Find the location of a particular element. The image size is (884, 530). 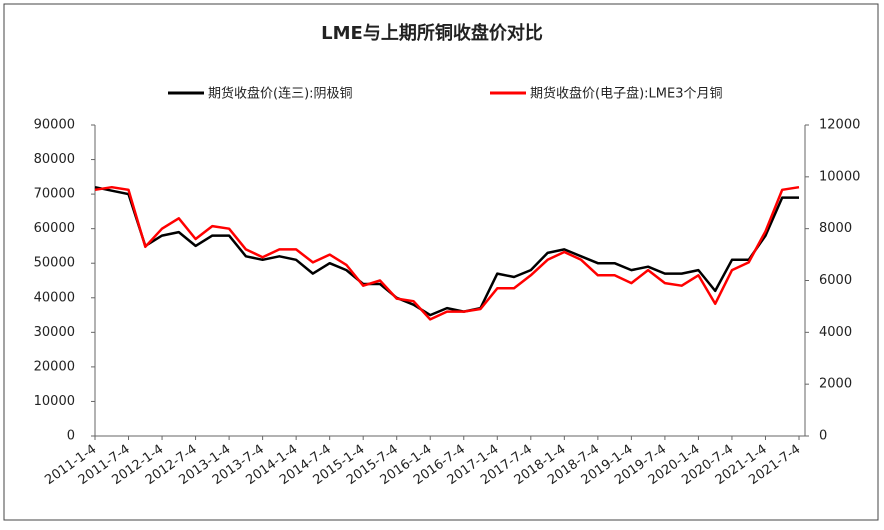

y-tick-label: 70000 is located at coordinates (54, 194).